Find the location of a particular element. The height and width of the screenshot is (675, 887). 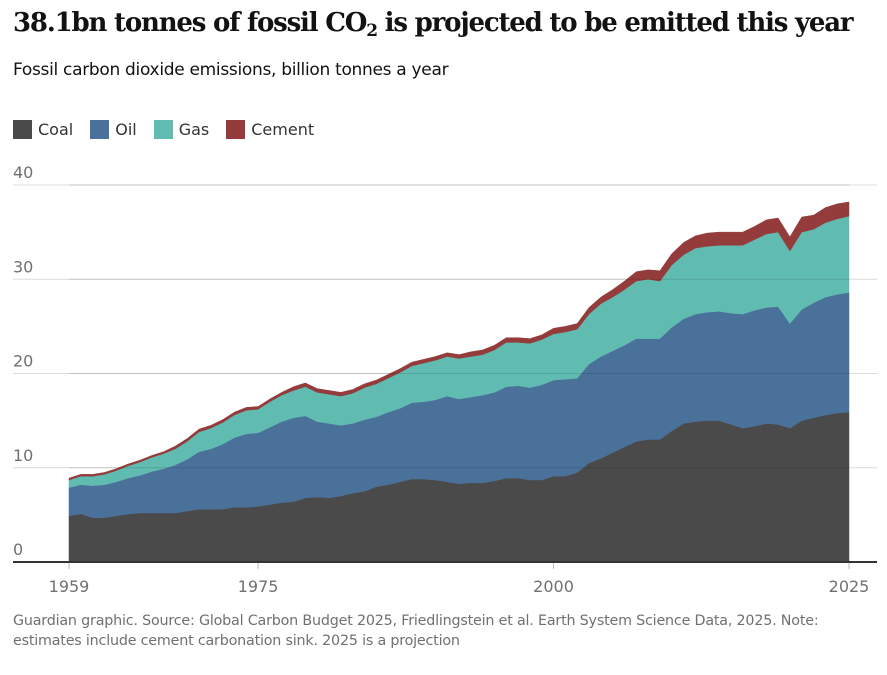

x-tick-label: 2025 is located at coordinates (849, 586).